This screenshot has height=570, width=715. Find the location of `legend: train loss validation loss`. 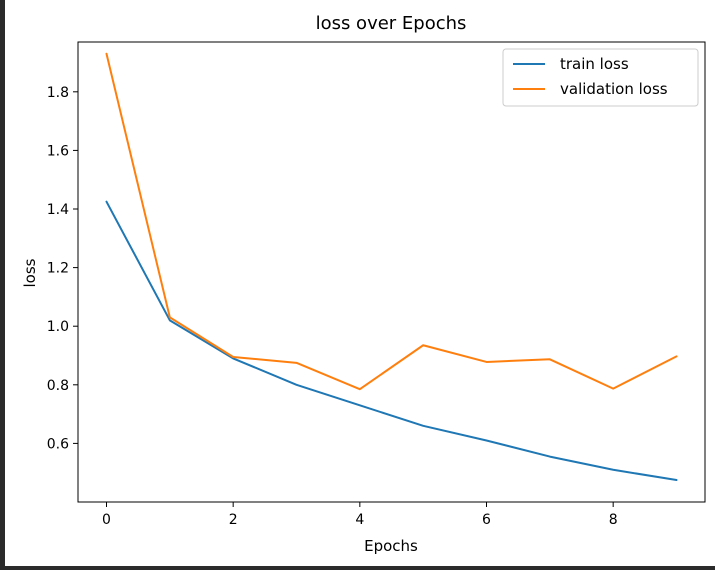

legend: train loss validation loss is located at coordinates (600, 77).